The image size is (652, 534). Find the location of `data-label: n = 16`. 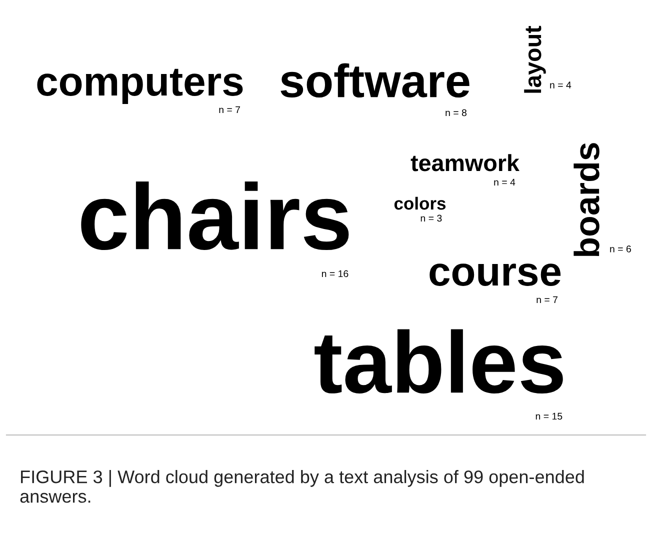

data-label: n = 16 is located at coordinates (335, 274).